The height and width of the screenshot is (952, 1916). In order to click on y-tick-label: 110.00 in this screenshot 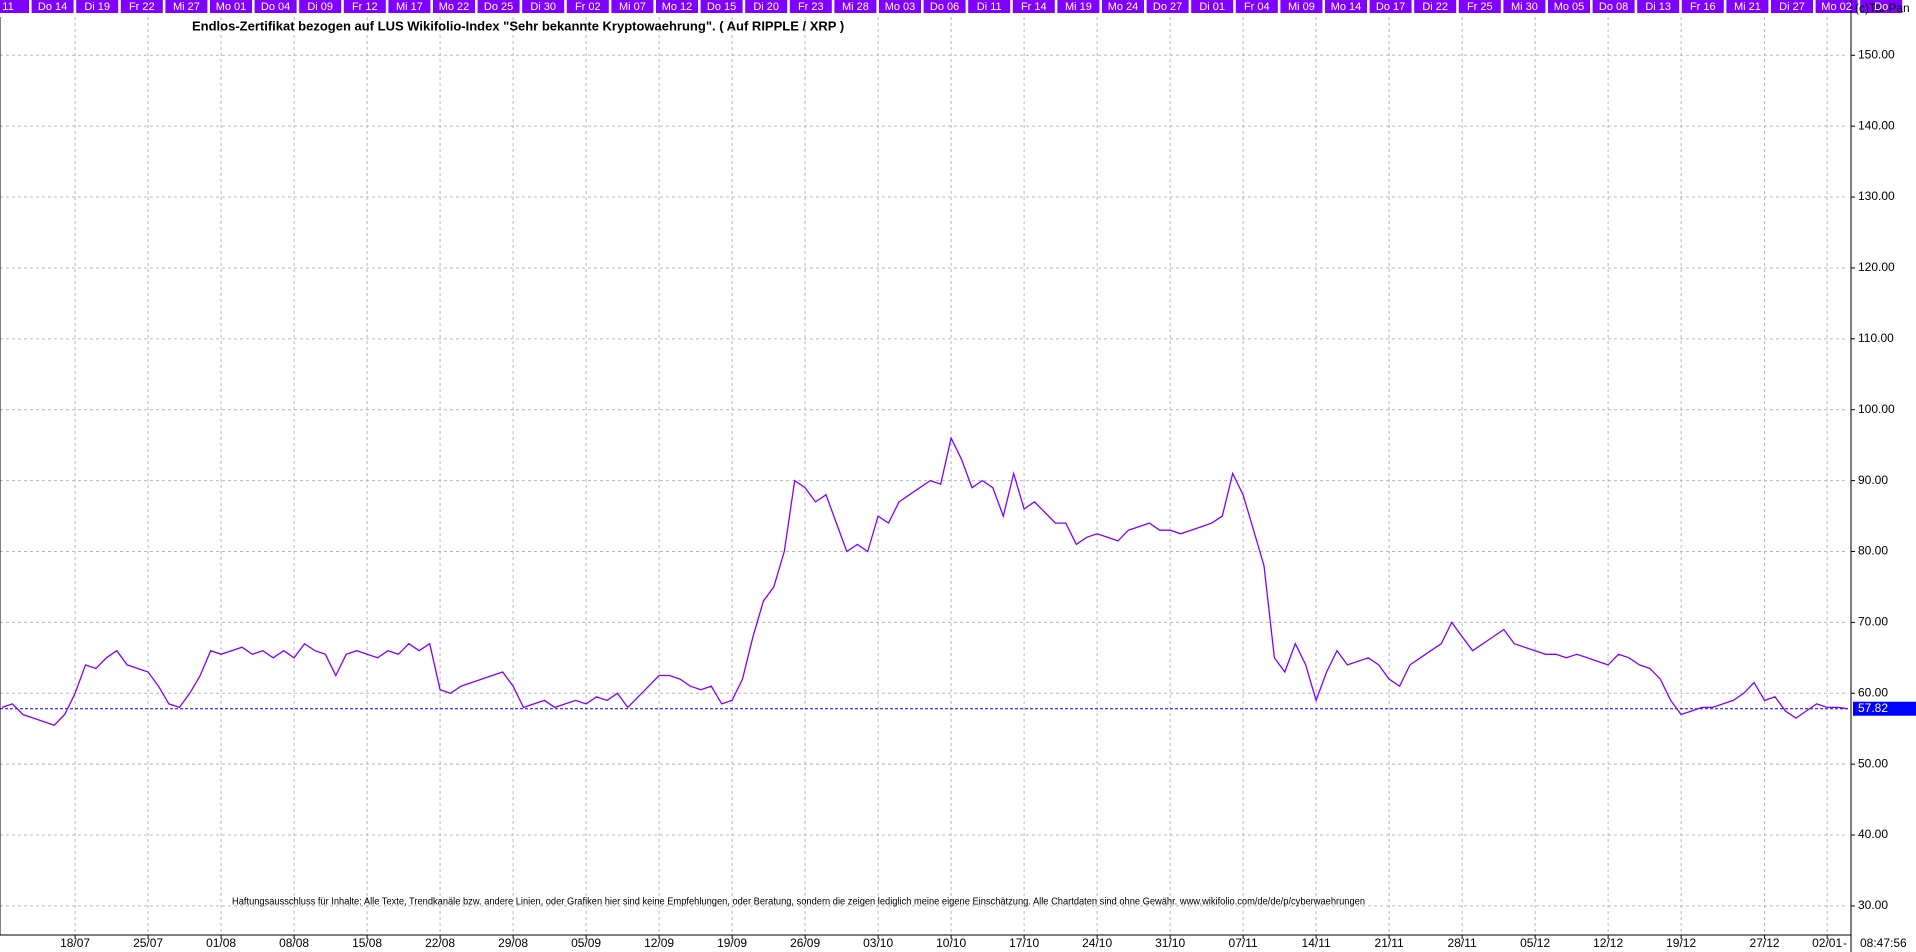, I will do `click(1876, 338)`.